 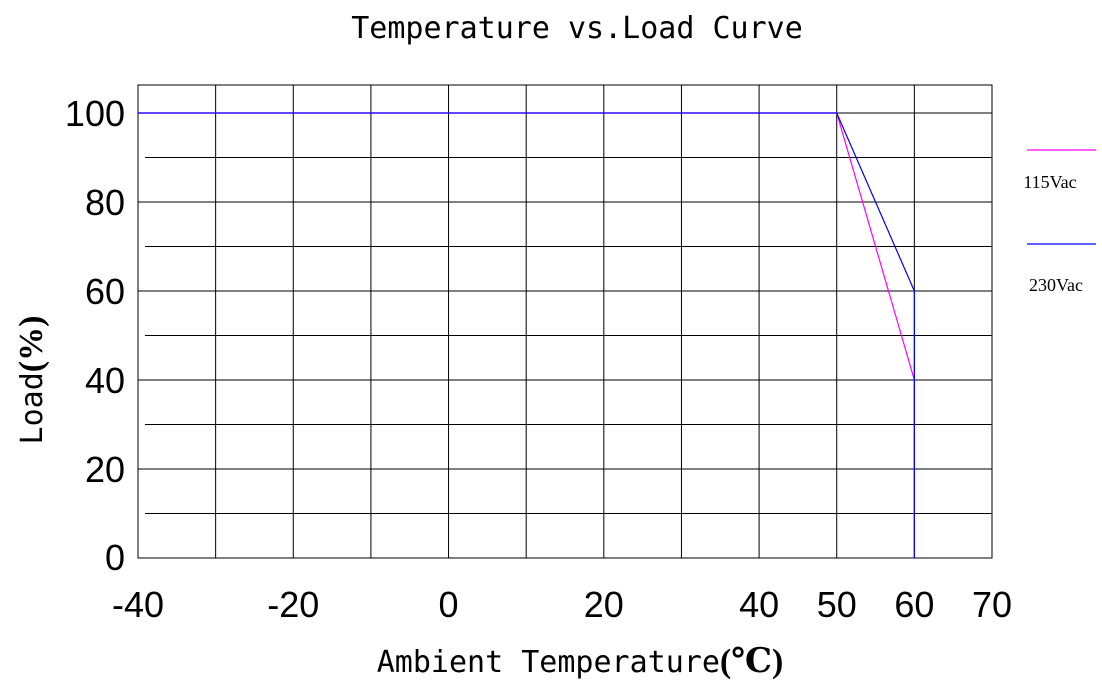 What do you see at coordinates (604, 604) in the screenshot?
I see `x-tick-label: 20` at bounding box center [604, 604].